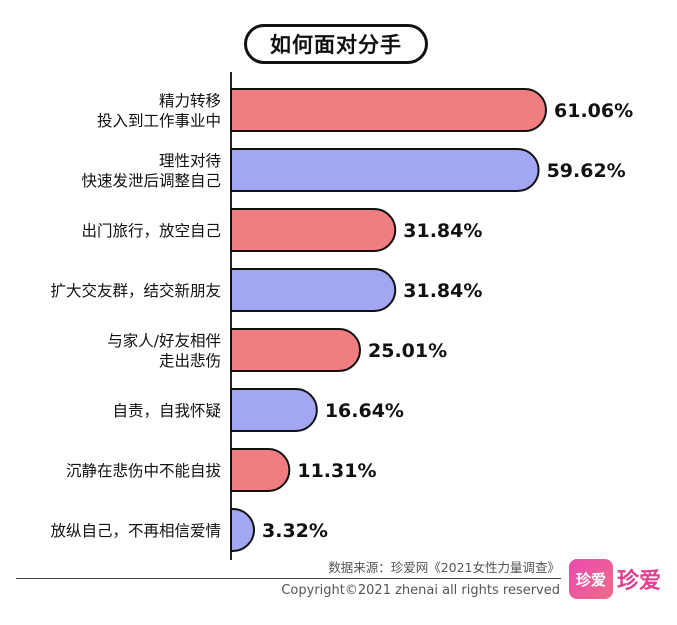  I want to click on category-label: 精力转移, so click(190, 101).